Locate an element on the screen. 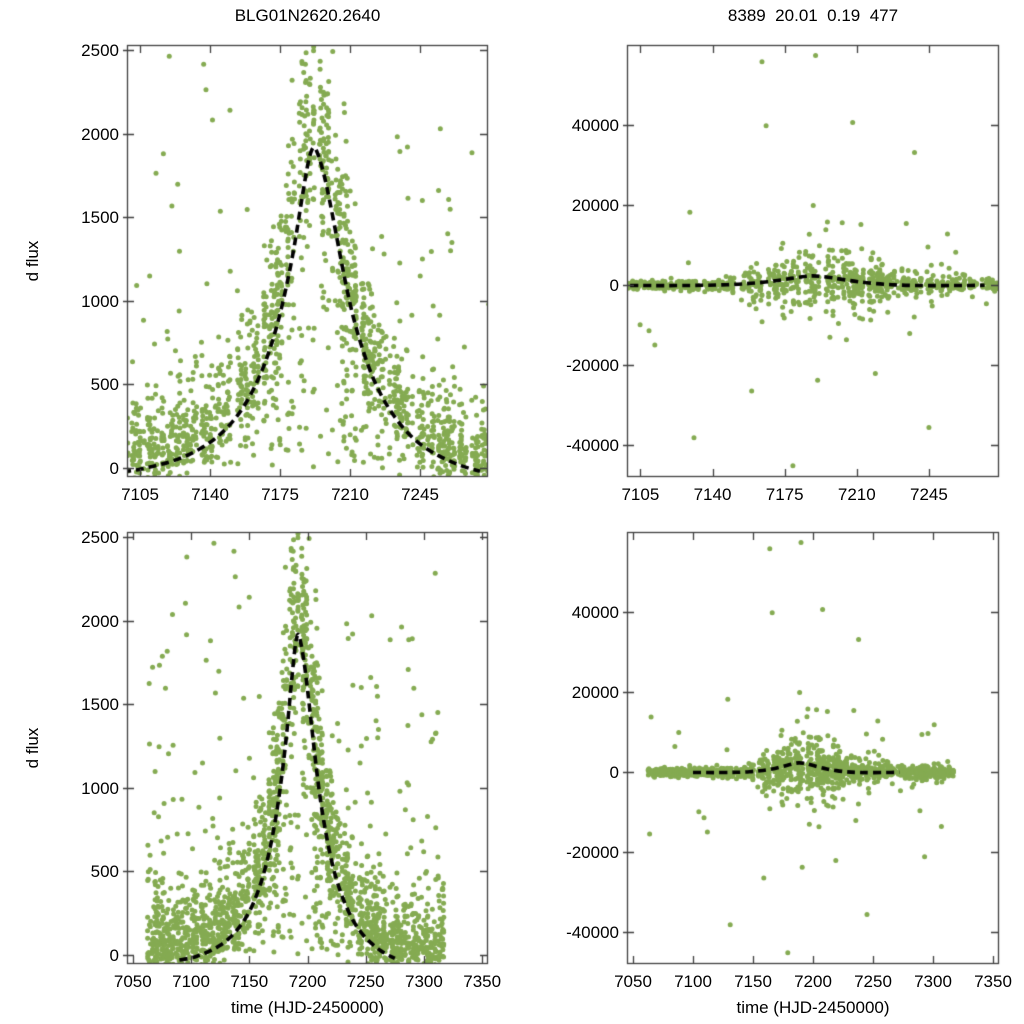 The image size is (1024, 1024). x-axis-label-left: time (HJD-2450000) is located at coordinates (307, 1007).